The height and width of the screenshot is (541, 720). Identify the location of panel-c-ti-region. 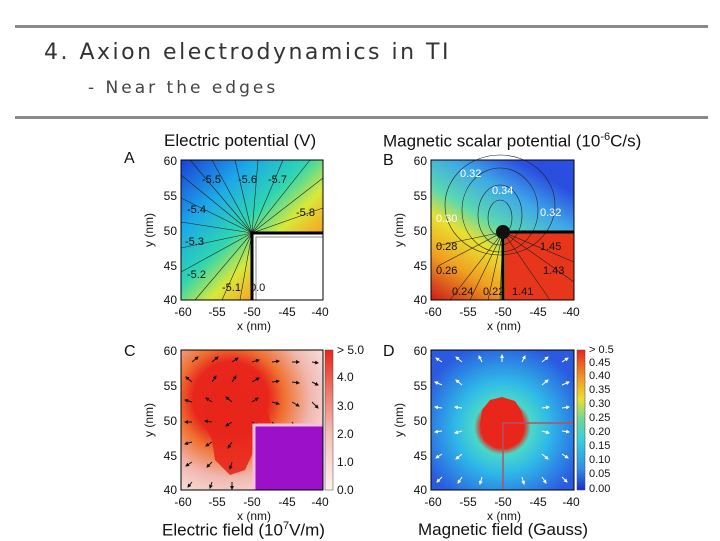
(288, 457).